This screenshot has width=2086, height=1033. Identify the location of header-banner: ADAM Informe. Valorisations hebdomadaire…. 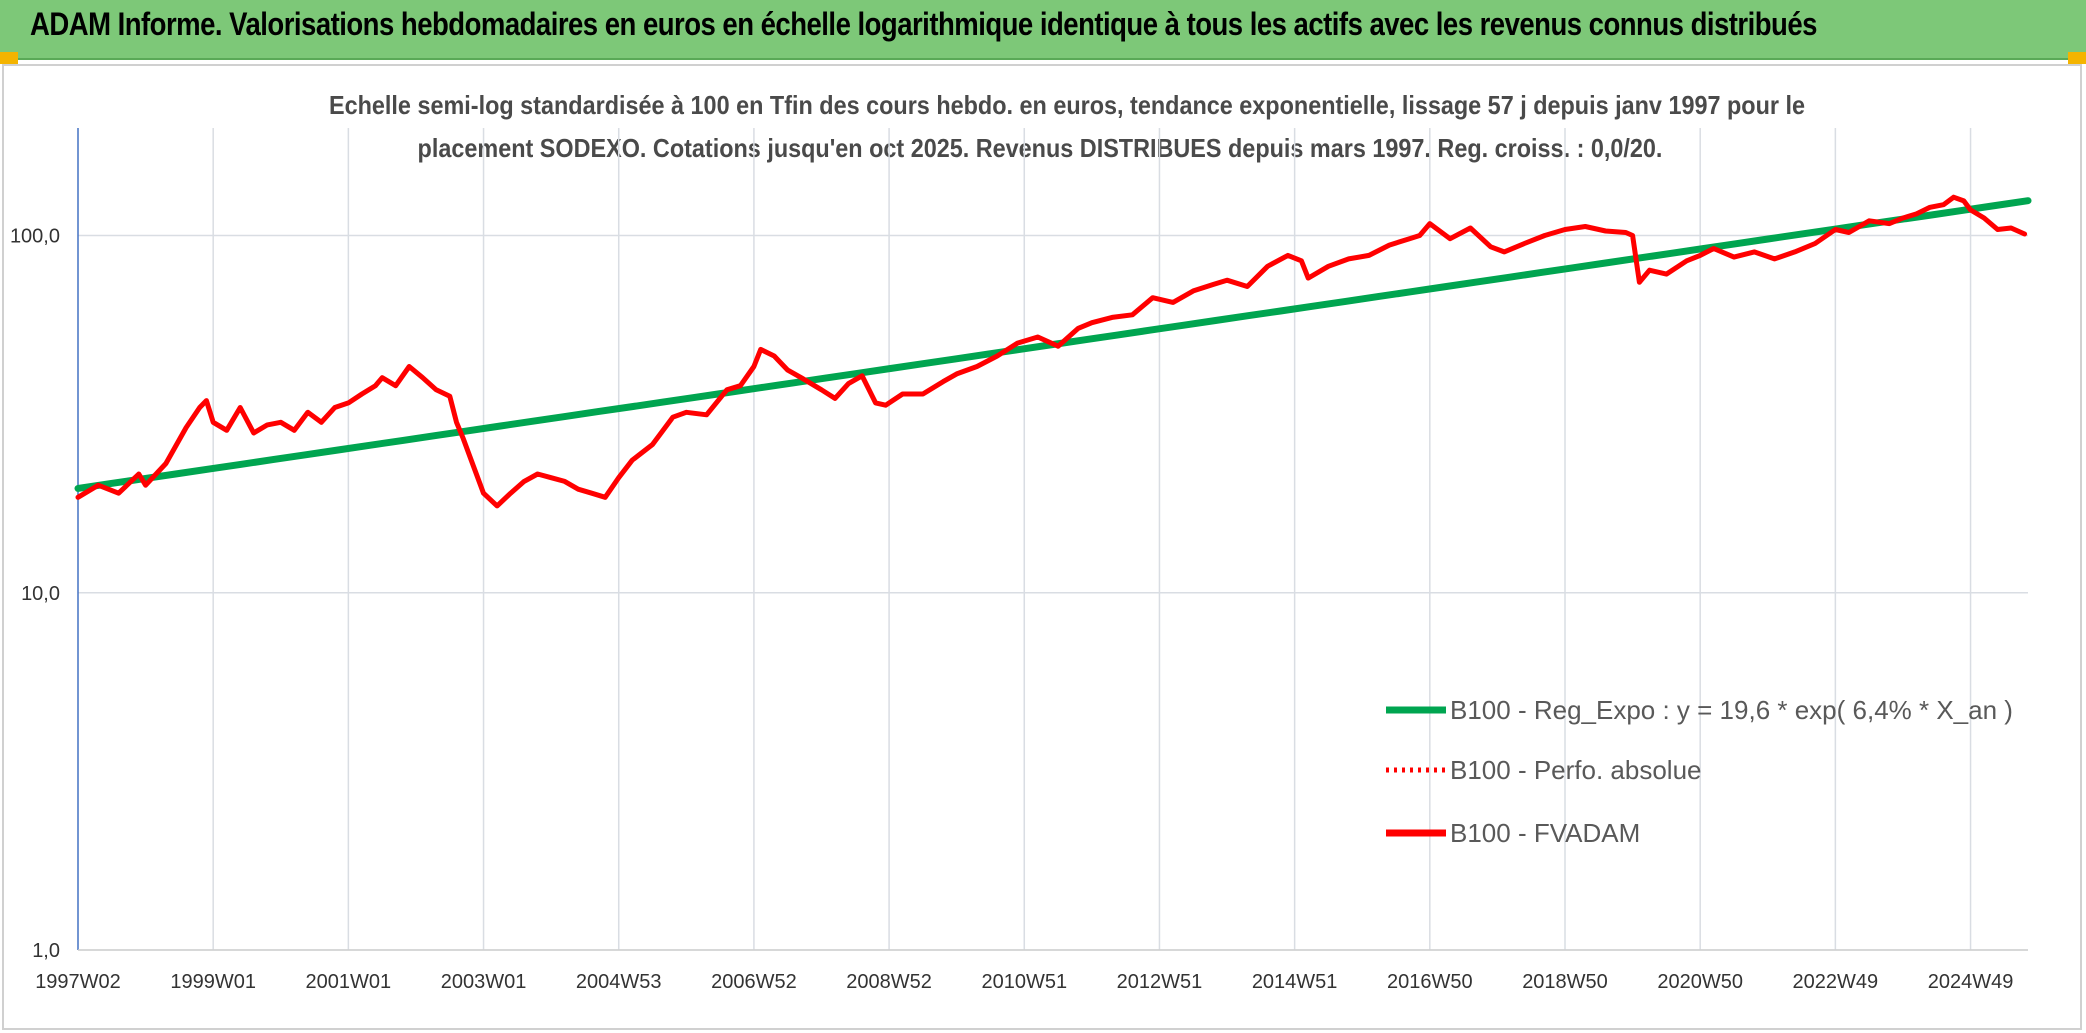
(1043, 30).